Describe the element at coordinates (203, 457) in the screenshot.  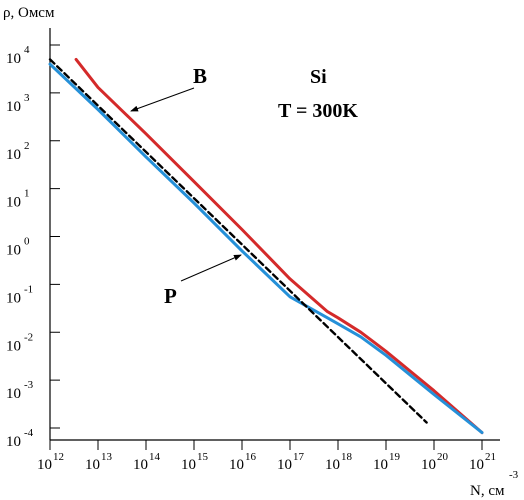
I see `x-tick-label-exponent: 15` at that location.